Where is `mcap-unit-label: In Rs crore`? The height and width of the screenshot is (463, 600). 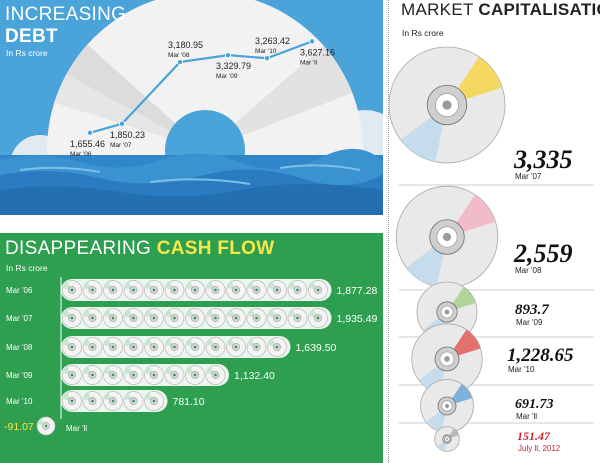 mcap-unit-label: In Rs crore is located at coordinates (423, 33).